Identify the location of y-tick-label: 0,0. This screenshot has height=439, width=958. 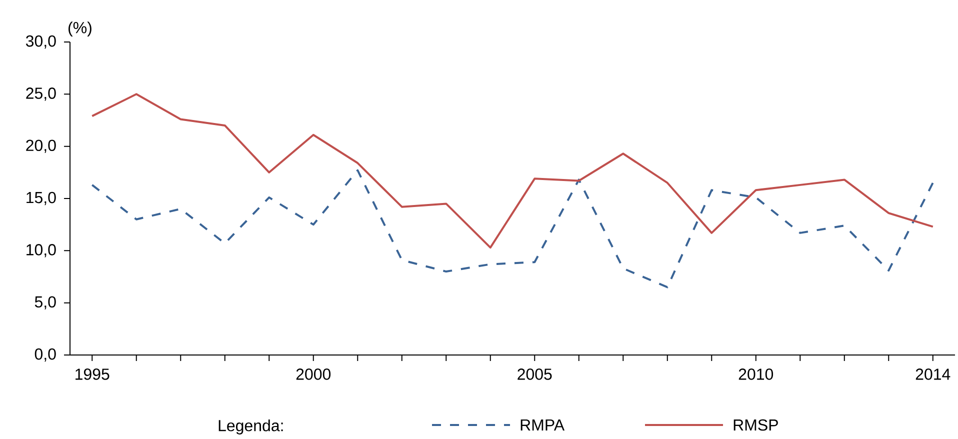
(45, 355).